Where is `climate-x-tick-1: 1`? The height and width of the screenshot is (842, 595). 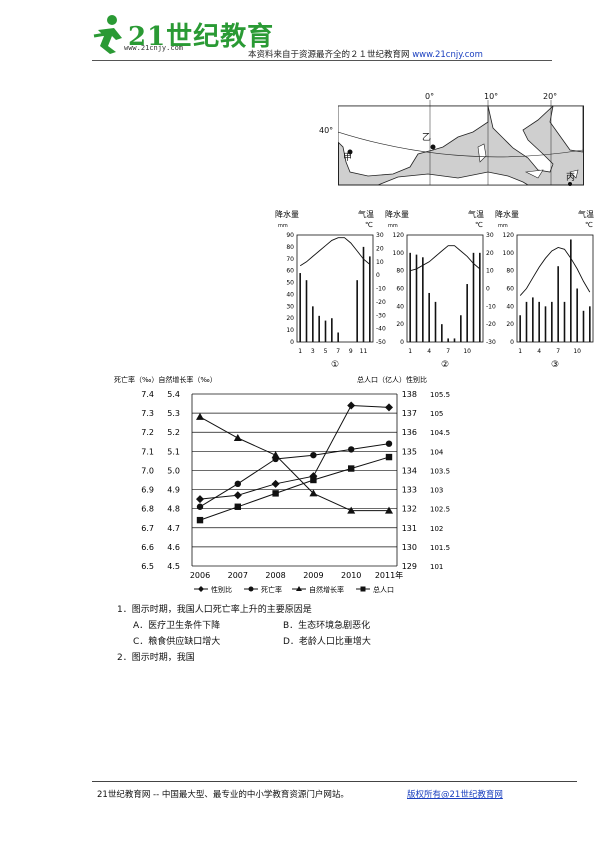
climate-x-tick-1: 1 is located at coordinates (410, 351).